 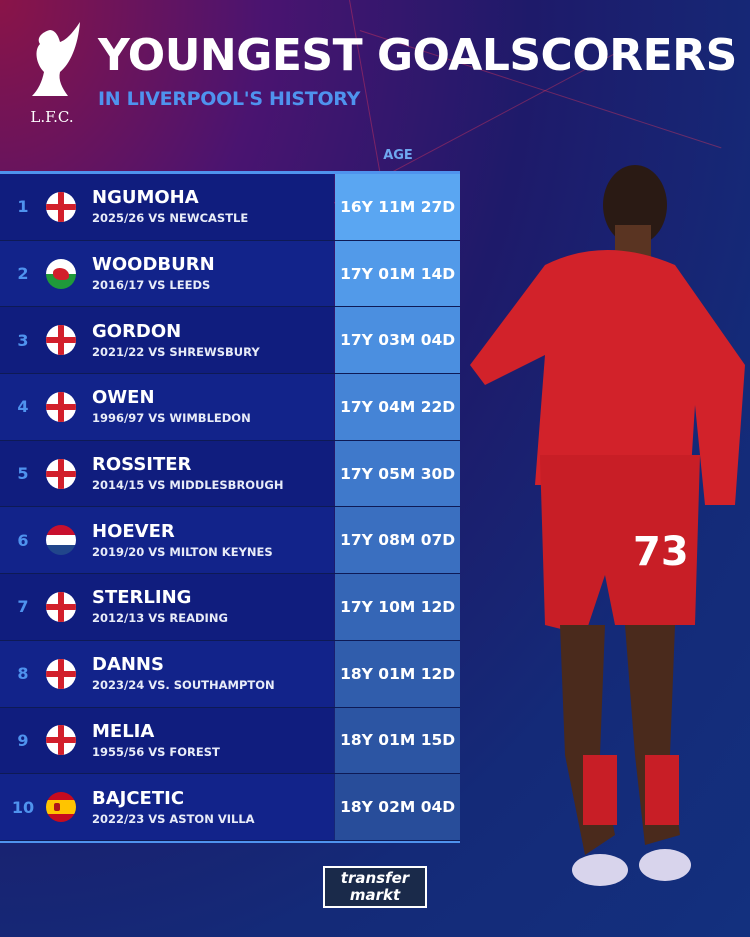 What do you see at coordinates (397, 740) in the screenshot?
I see `age-value: 18Y 01M 15D` at bounding box center [397, 740].